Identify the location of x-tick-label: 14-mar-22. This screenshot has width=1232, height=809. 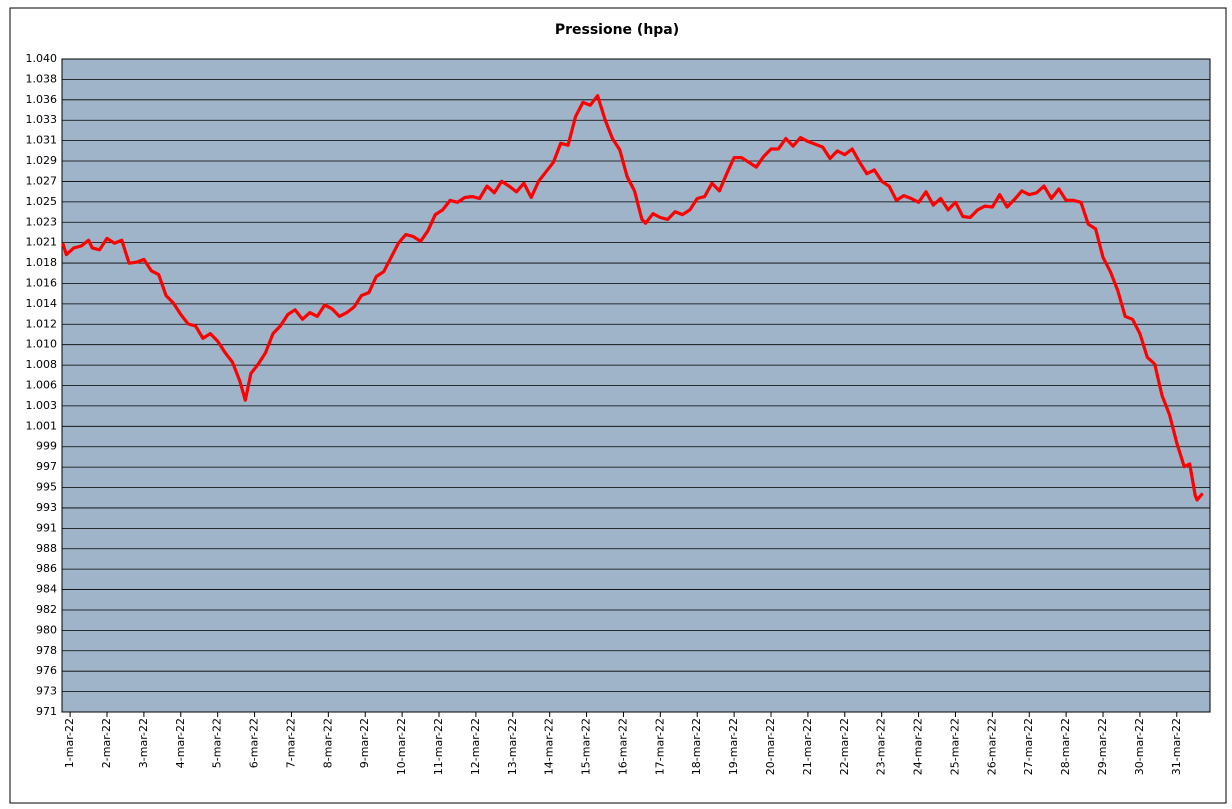
(549, 746).